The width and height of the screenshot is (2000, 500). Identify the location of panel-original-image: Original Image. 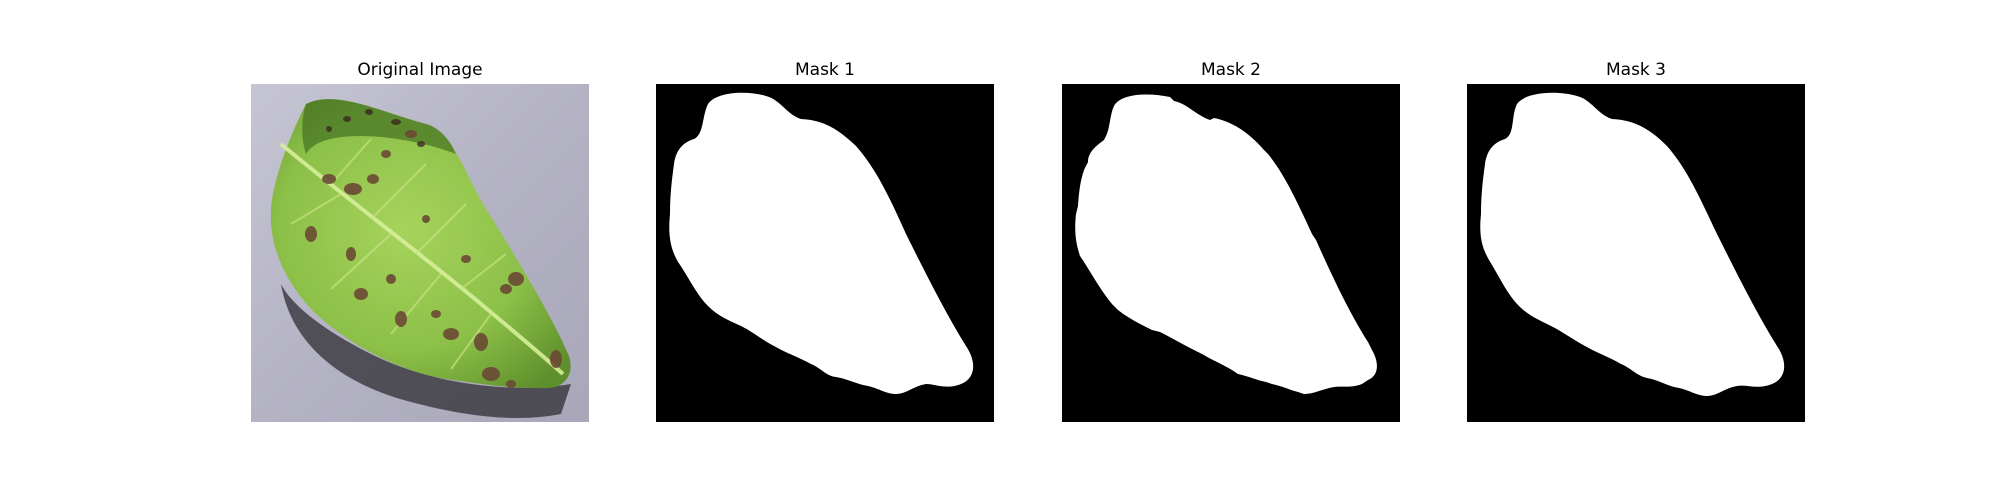
(420, 241).